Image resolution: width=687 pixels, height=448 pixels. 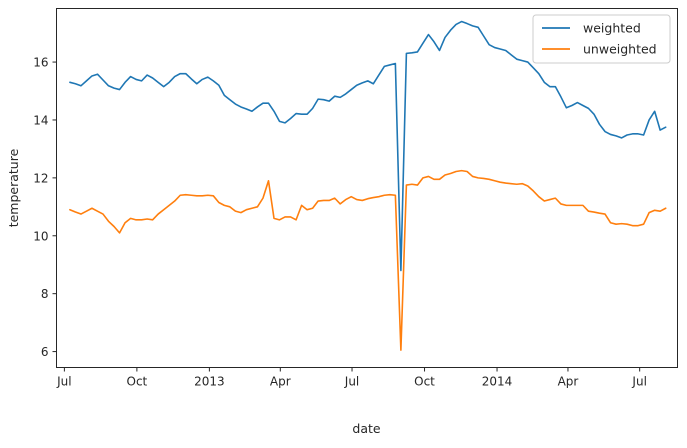 What do you see at coordinates (40, 120) in the screenshot?
I see `y-tick-label: 14` at bounding box center [40, 120].